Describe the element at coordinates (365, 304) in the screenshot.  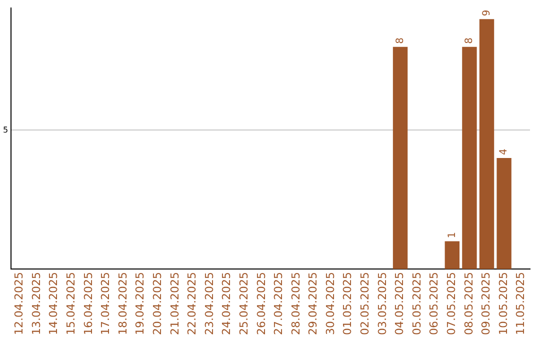
I see `x-tick-label: 02.05.2025` at that location.